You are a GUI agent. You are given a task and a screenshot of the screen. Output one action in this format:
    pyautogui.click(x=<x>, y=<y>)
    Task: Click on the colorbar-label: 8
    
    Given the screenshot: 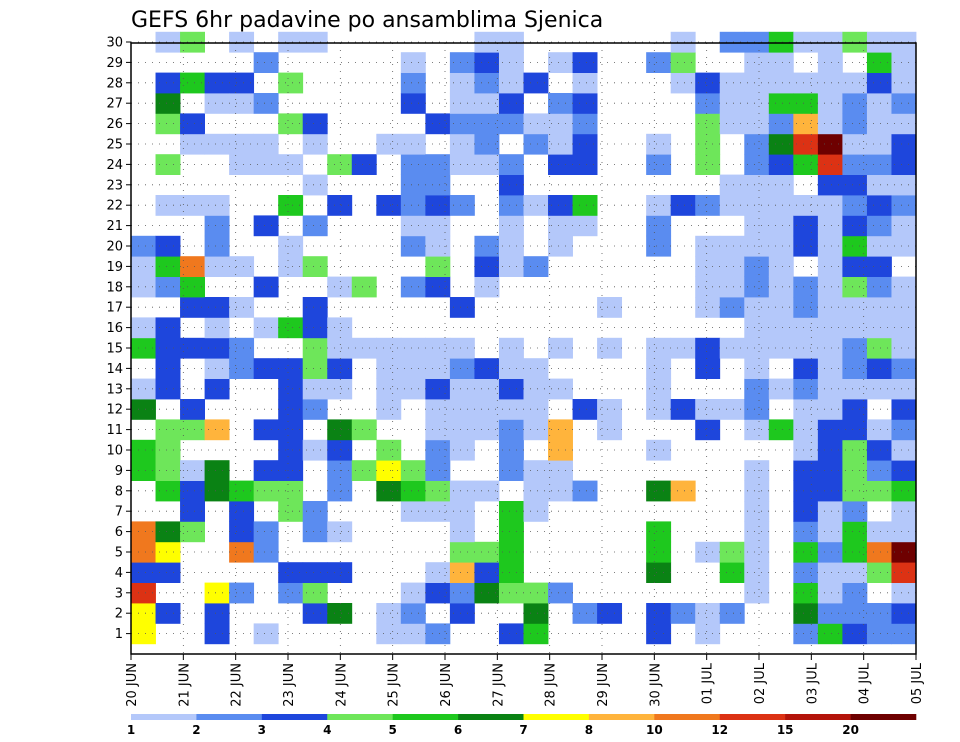 What is the action you would take?
    pyautogui.click(x=589, y=730)
    